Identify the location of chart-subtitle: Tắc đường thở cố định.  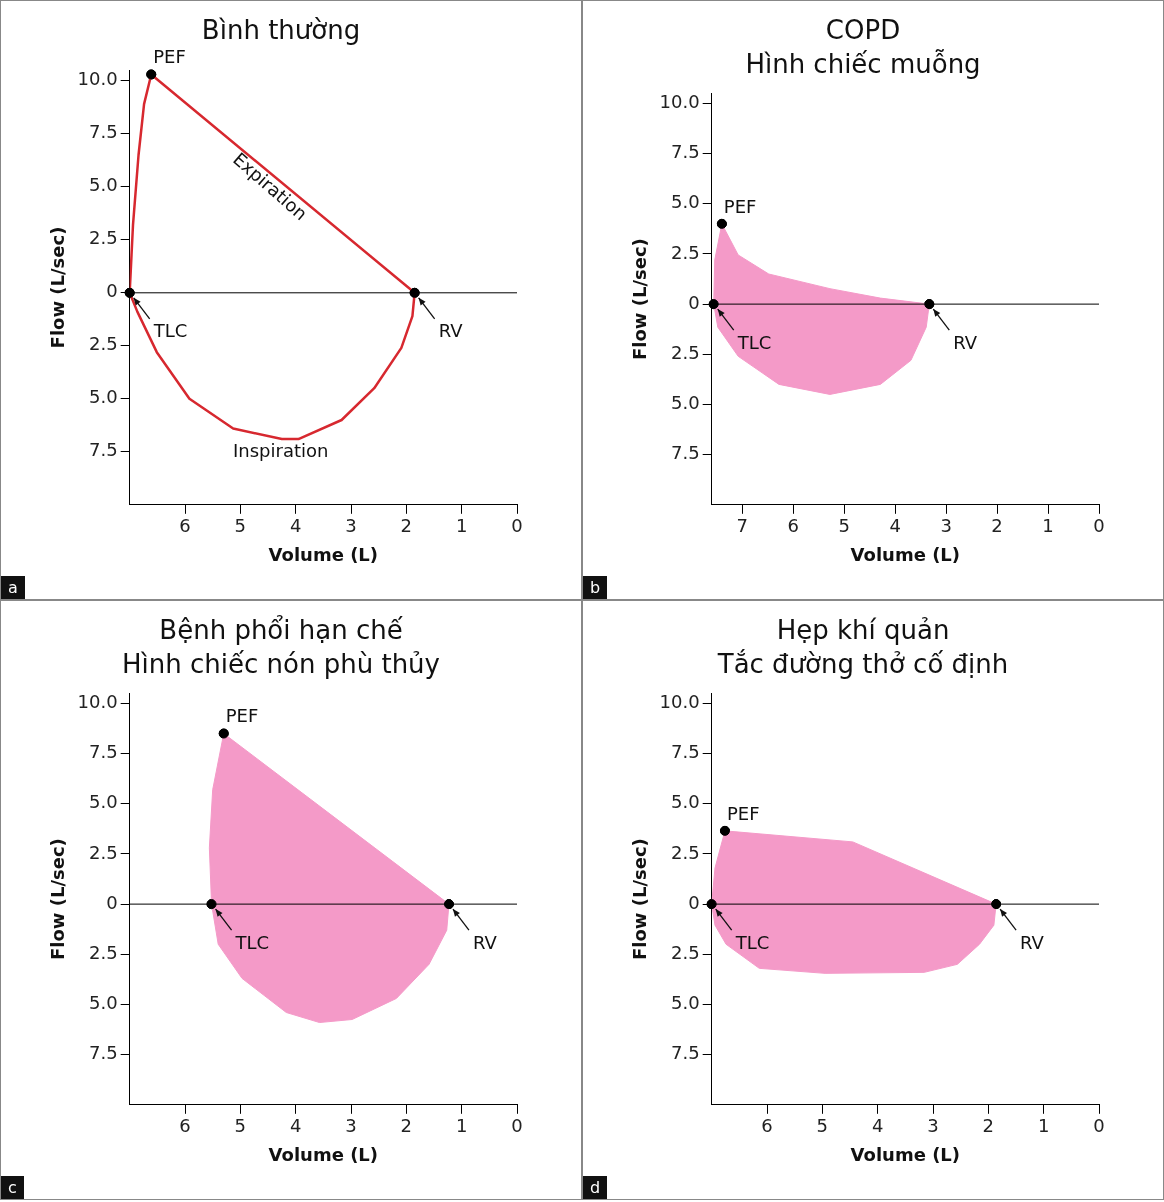
(862, 663).